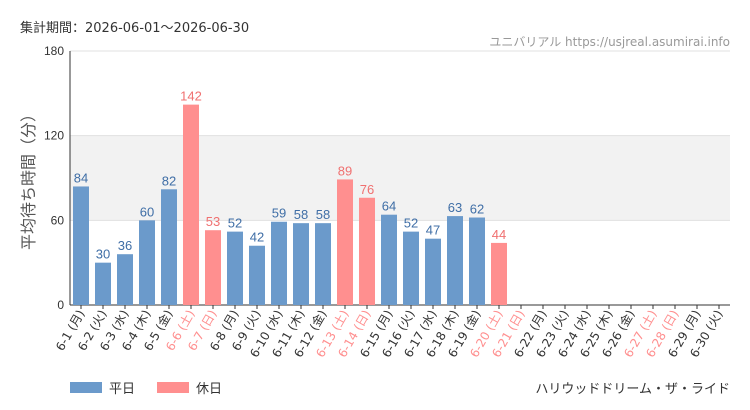  What do you see at coordinates (54, 51) in the screenshot?
I see `y-tick-label: 180` at bounding box center [54, 51].